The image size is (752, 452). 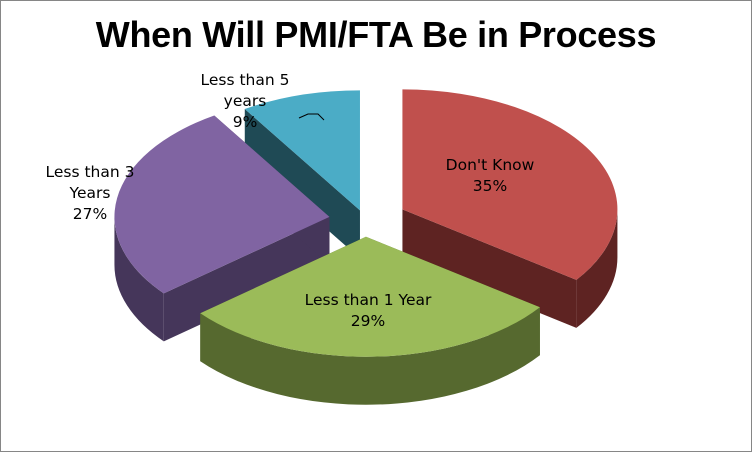 I want to click on leader-line, so click(x=311, y=117).